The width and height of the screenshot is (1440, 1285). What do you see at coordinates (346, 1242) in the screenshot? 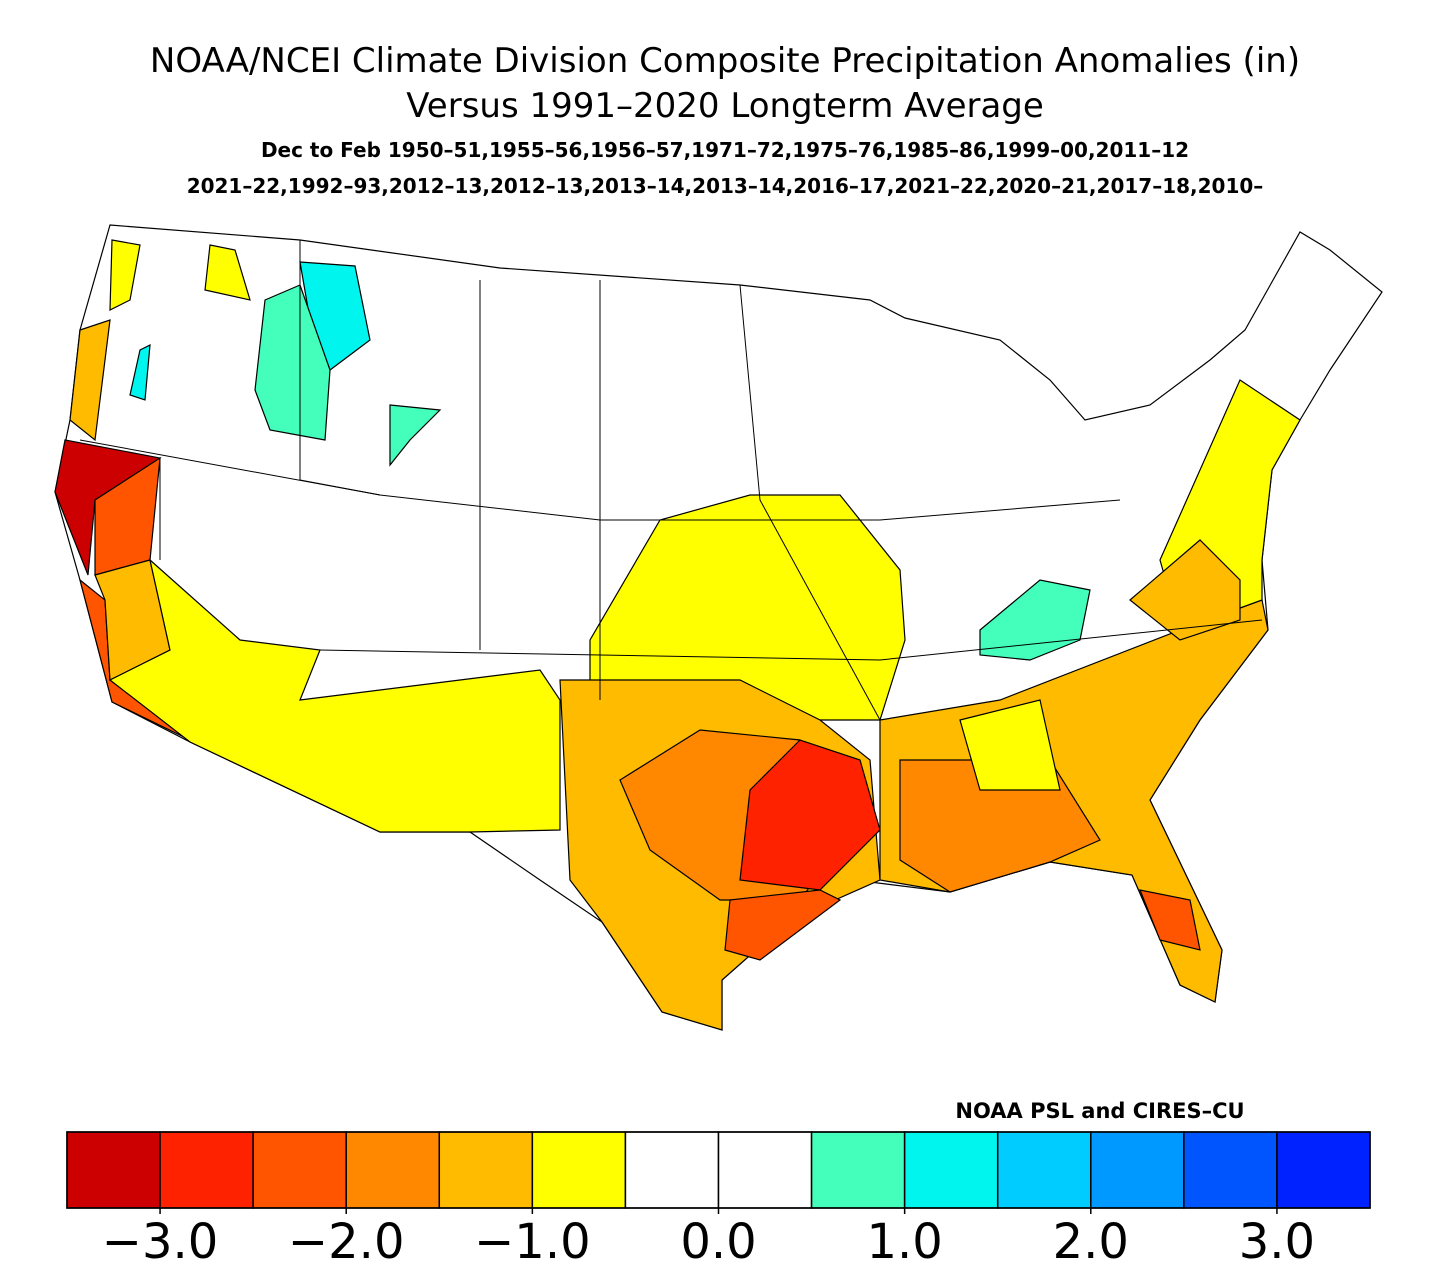
I see `colorbar-tick-label: −2.0` at bounding box center [346, 1242].